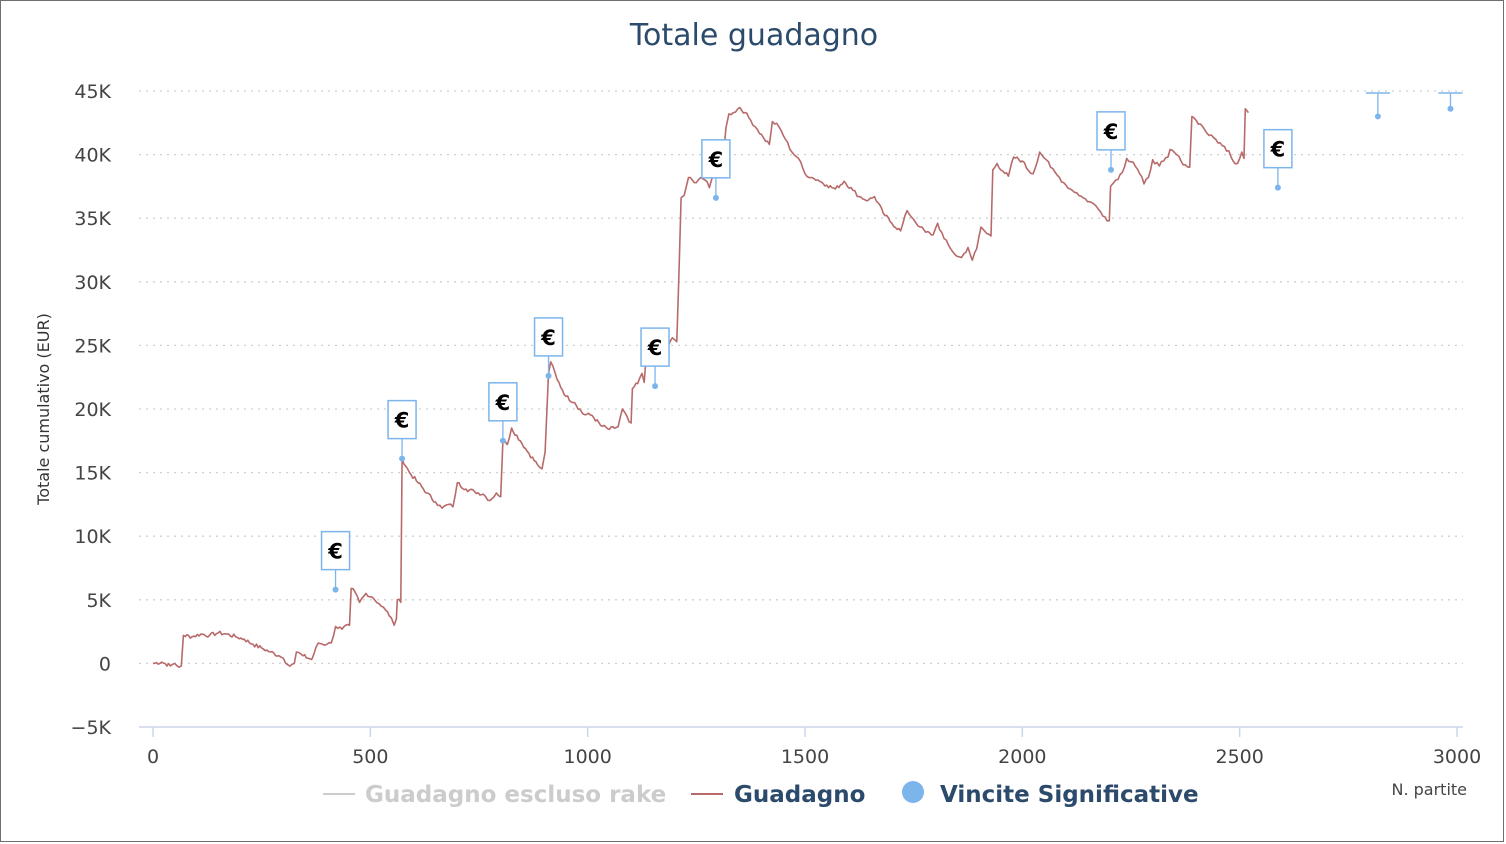 The height and width of the screenshot is (844, 1506). I want to click on x-tick-label: 0, so click(153, 757).